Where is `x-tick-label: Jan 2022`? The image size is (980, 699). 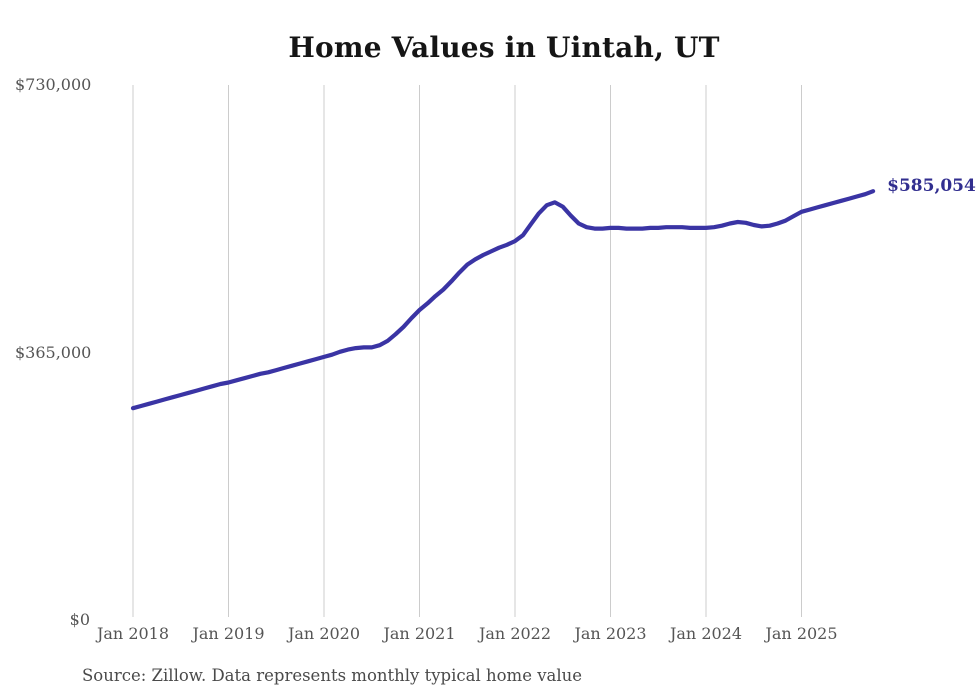
x-tick-label: Jan 2022 is located at coordinates (515, 633).